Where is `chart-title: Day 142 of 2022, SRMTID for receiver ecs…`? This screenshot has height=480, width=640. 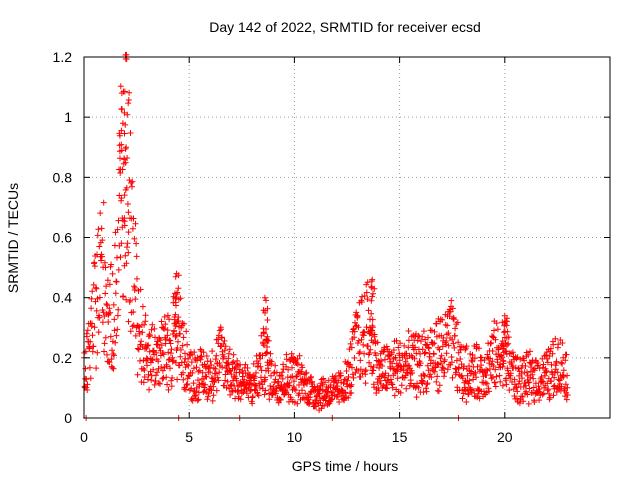
chart-title: Day 142 of 2022, SRMTID for receiver ecs… is located at coordinates (345, 27).